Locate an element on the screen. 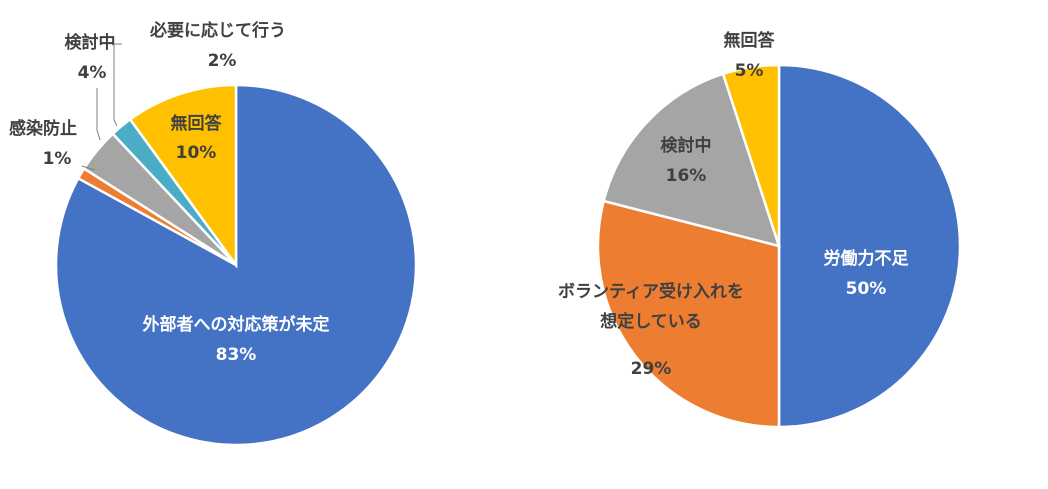 The height and width of the screenshot is (489, 1048). slice-value-label: 10% is located at coordinates (196, 153).